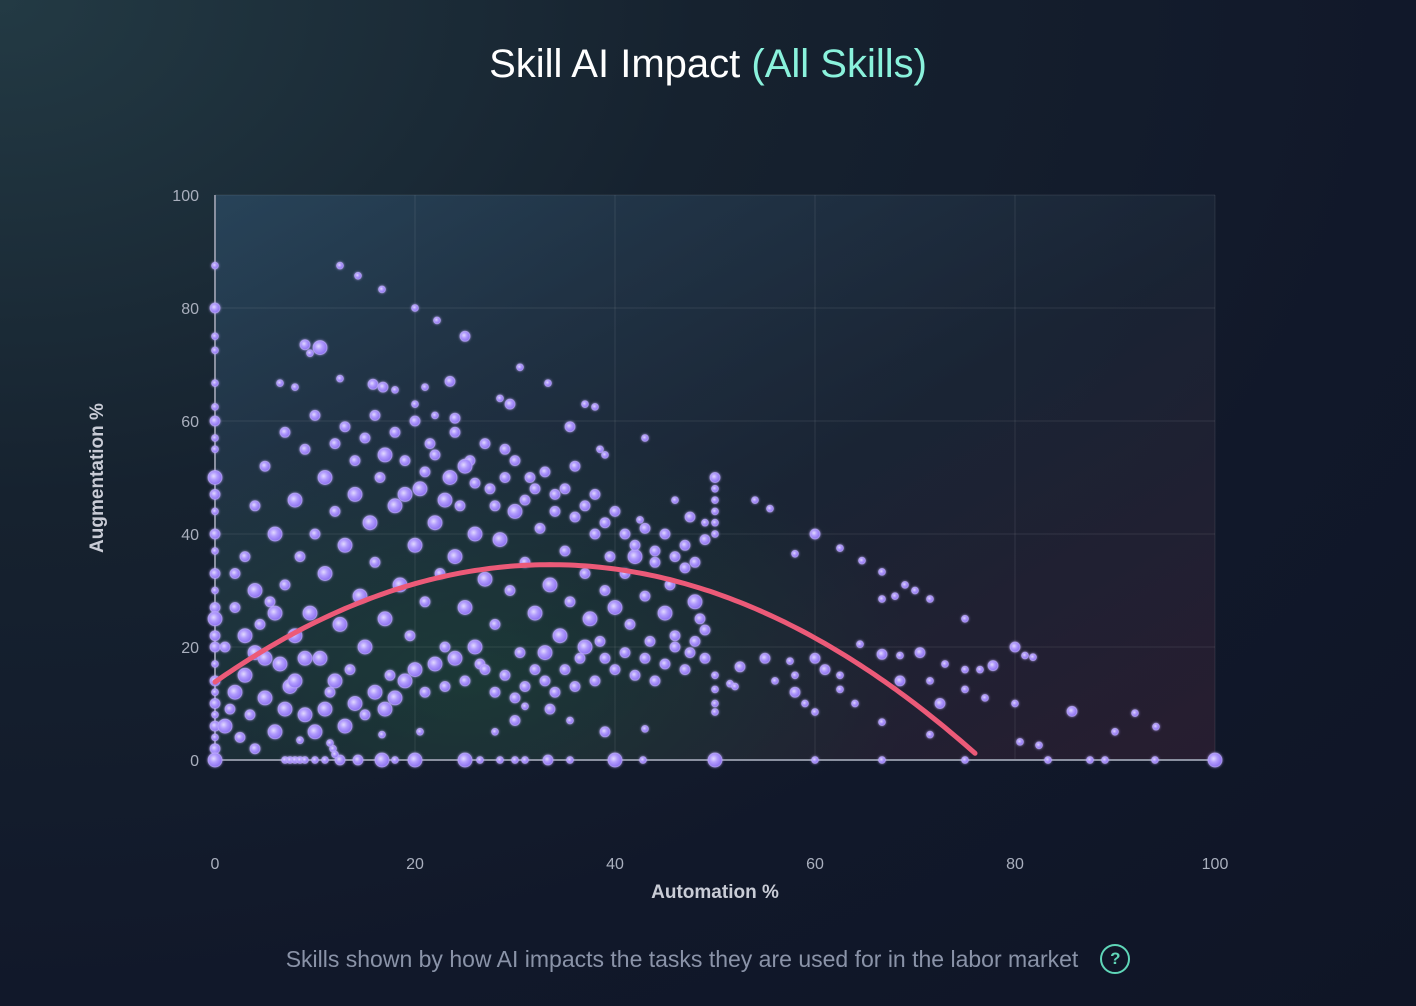  What do you see at coordinates (1115, 959) in the screenshot?
I see `question-circle-icon: ?` at bounding box center [1115, 959].